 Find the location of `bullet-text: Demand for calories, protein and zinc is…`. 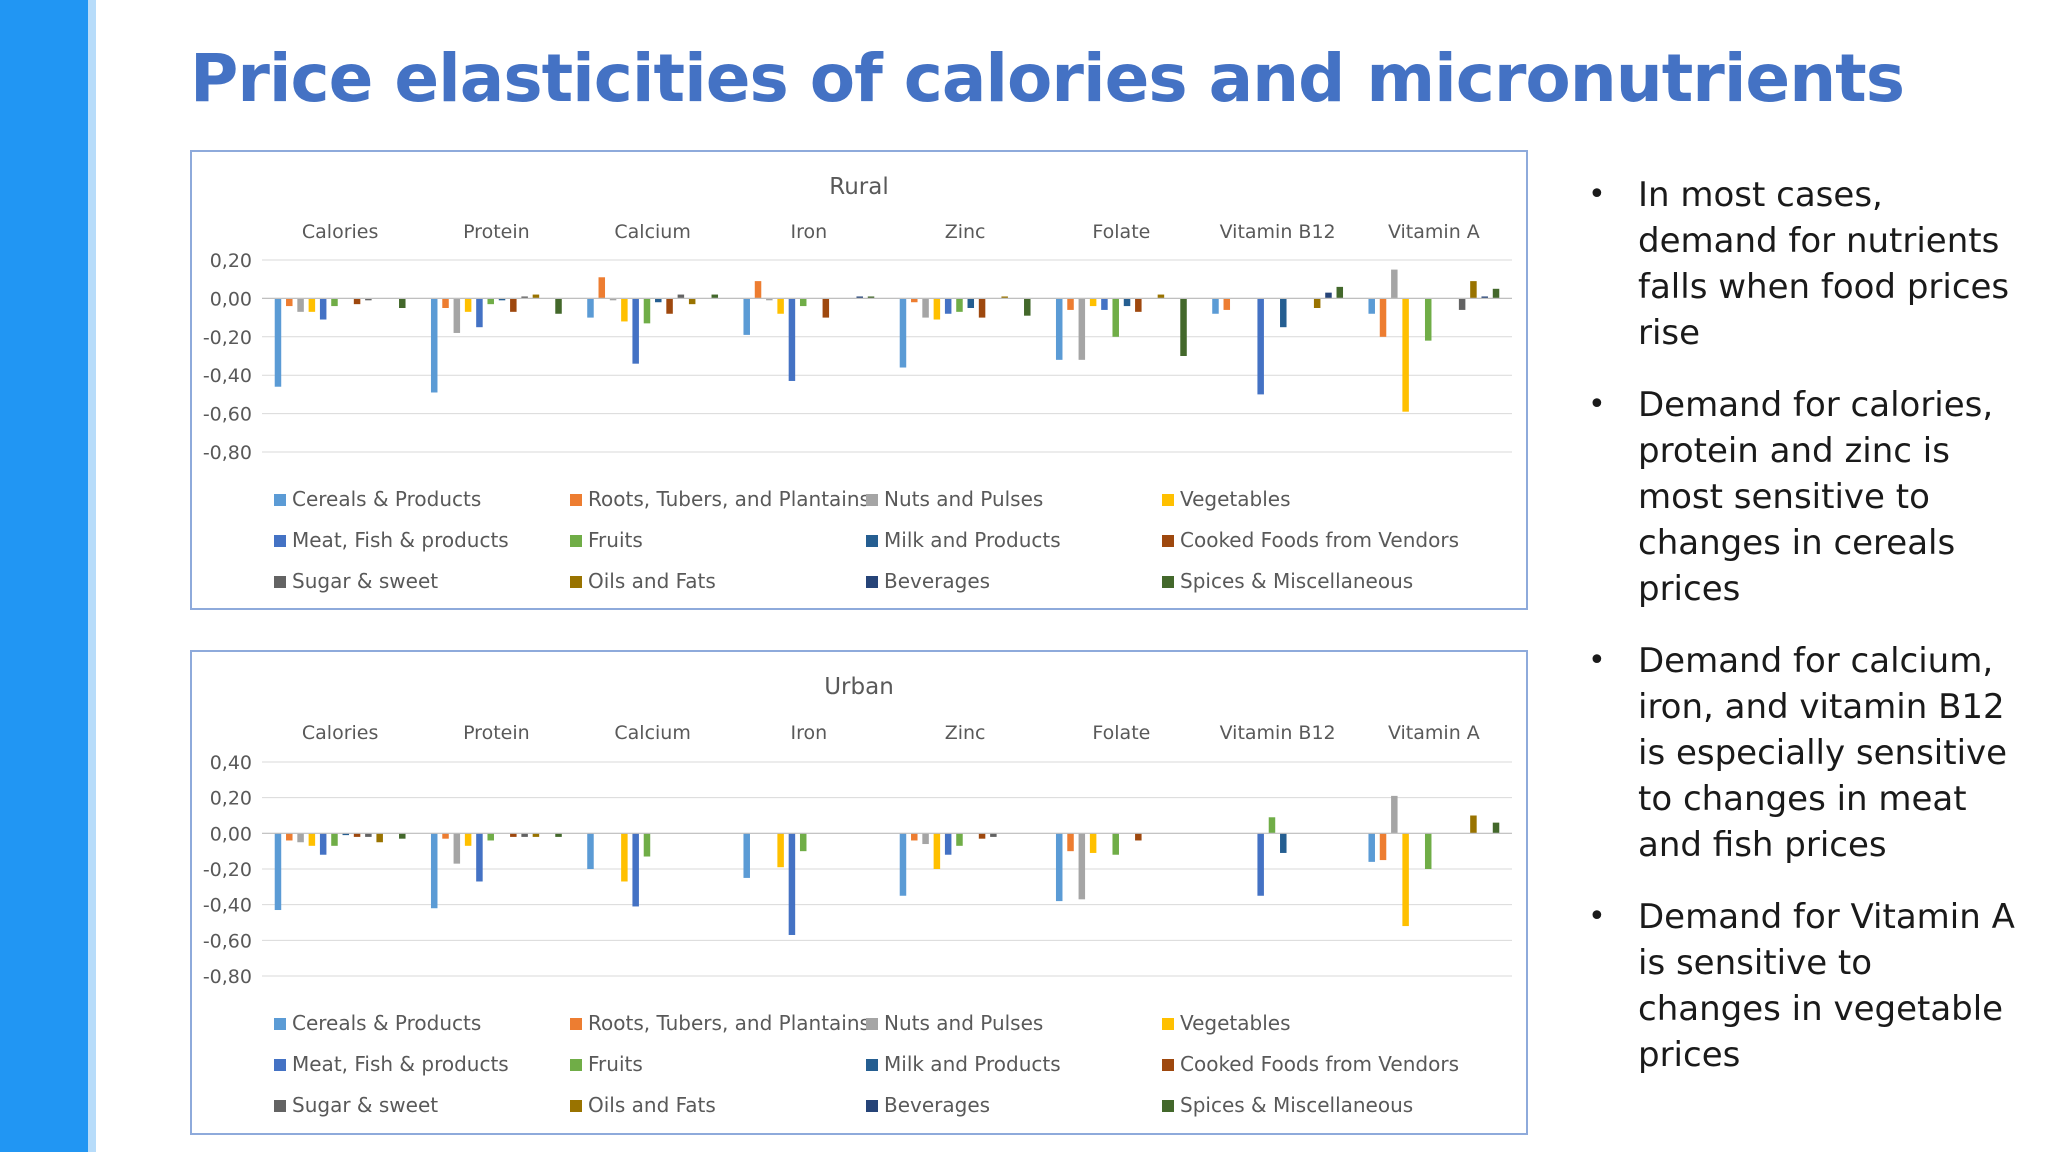

bullet-text: Demand for calories, protein and zinc is… is located at coordinates (1816, 497).